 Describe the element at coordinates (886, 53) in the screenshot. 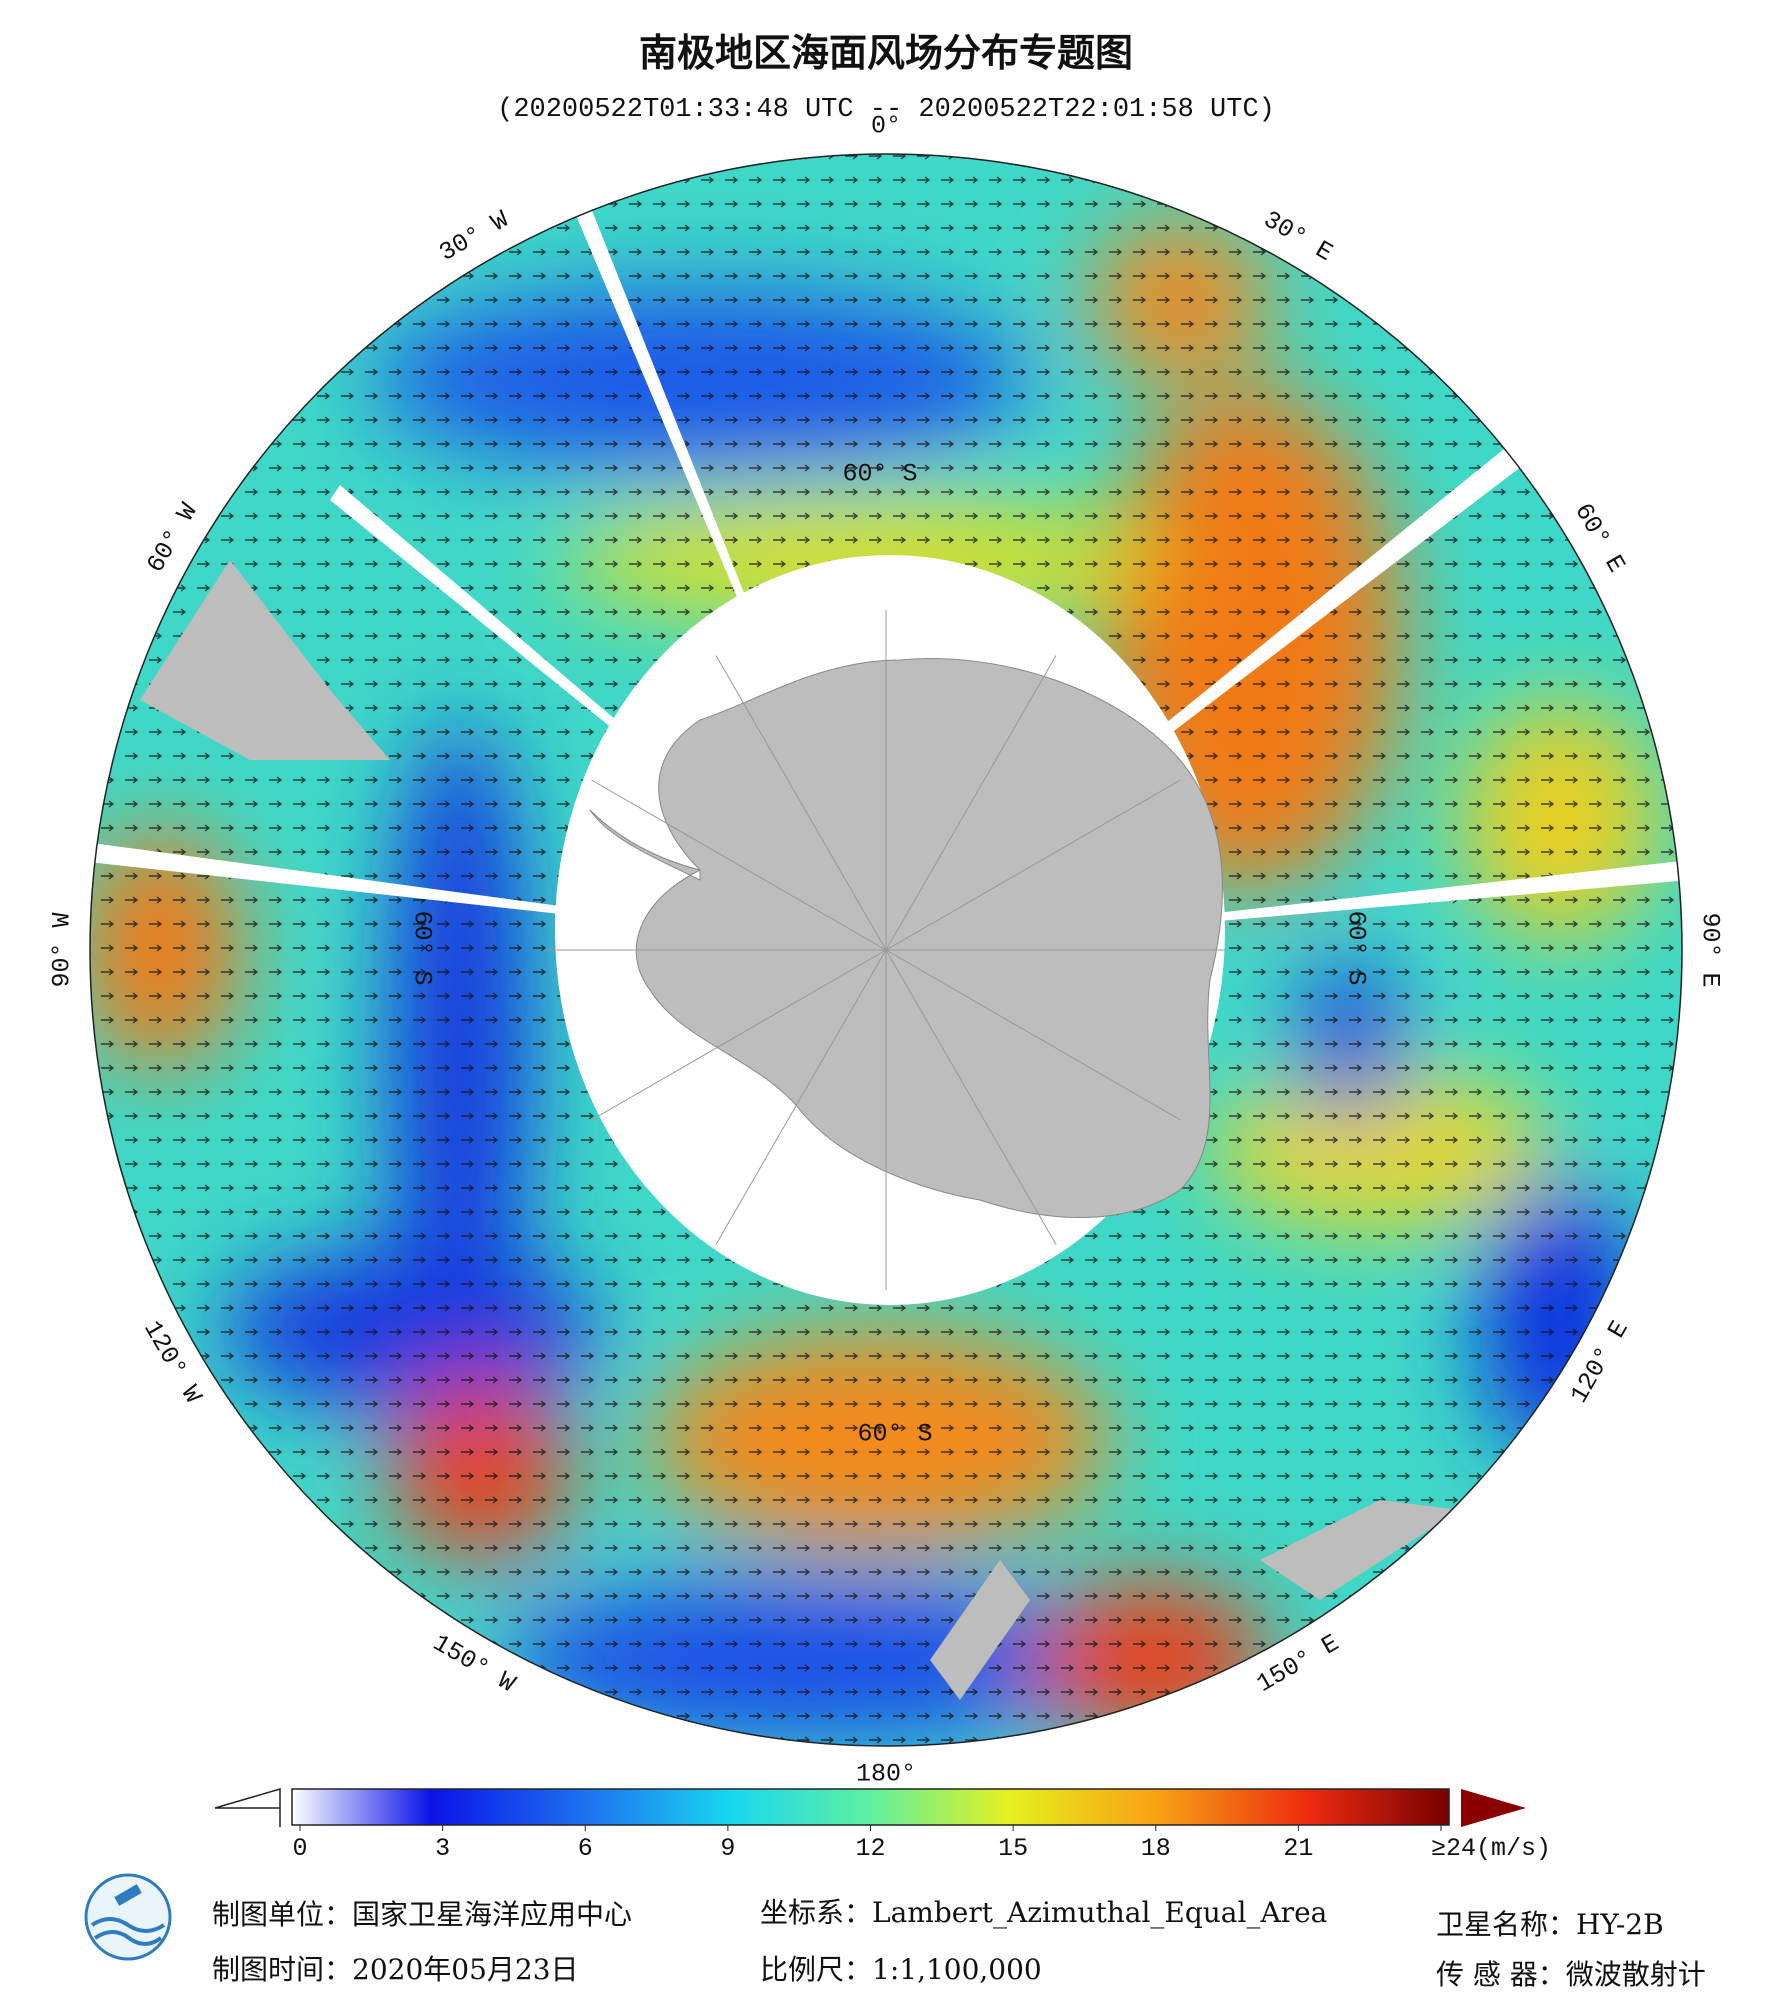

I see `title: 南极地区海面风场分布专题图` at that location.